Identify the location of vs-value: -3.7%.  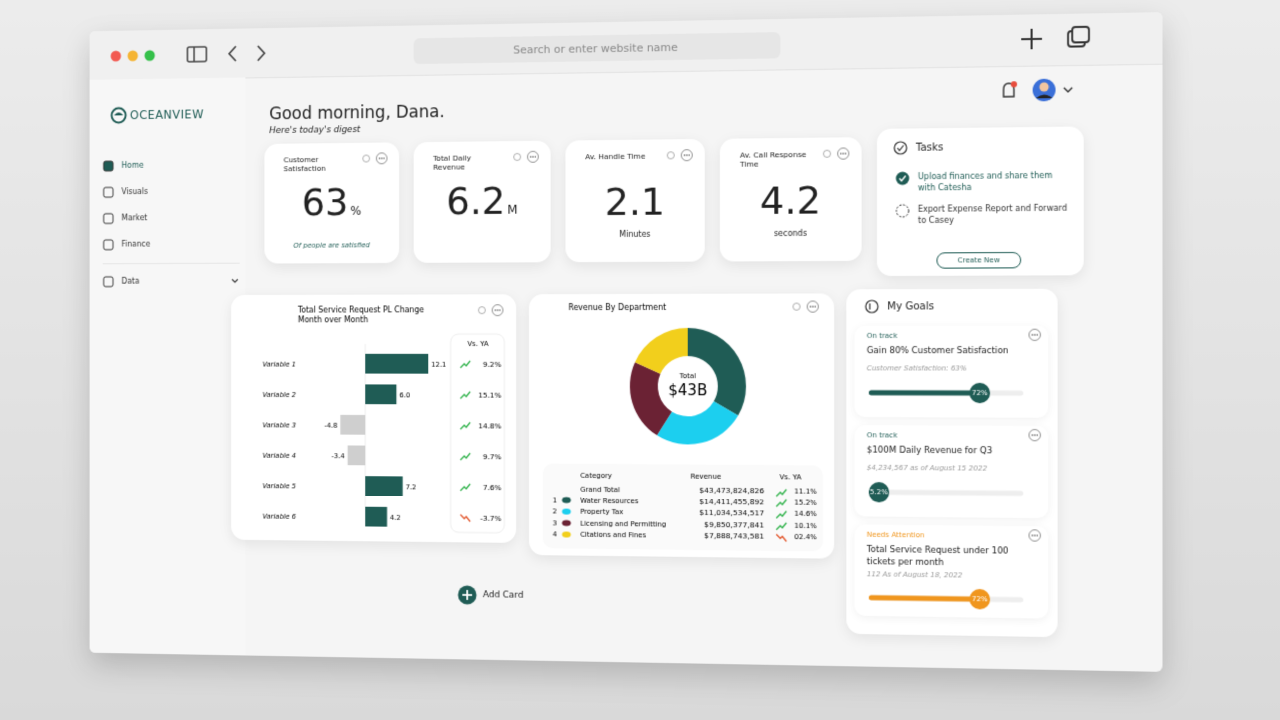
(490, 518).